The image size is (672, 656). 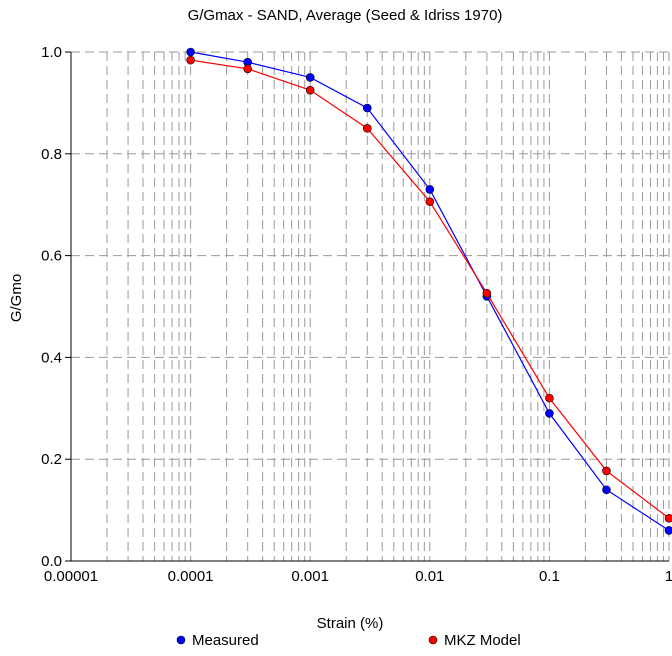 I want to click on legend: Measured MKZ Model, so click(x=348, y=640).